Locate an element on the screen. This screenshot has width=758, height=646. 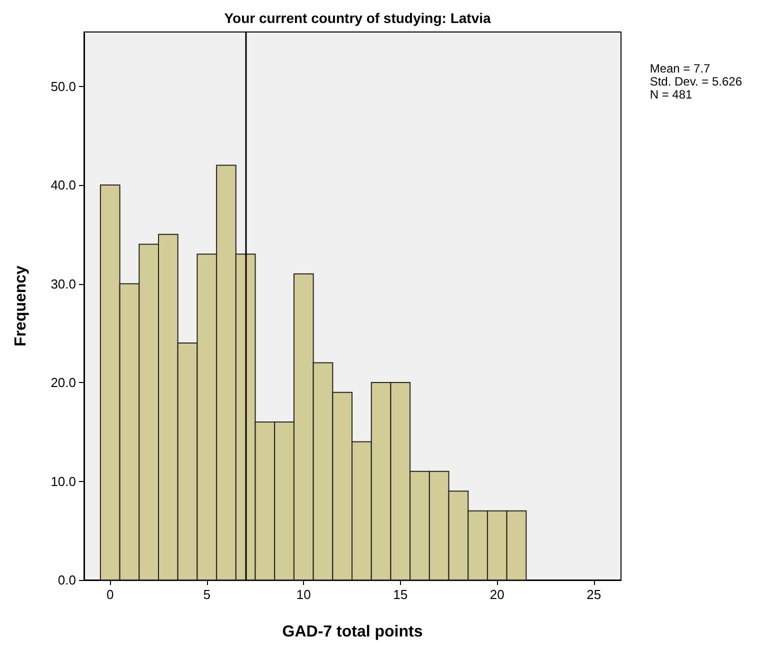
x-tick-label: 25 is located at coordinates (594, 594).